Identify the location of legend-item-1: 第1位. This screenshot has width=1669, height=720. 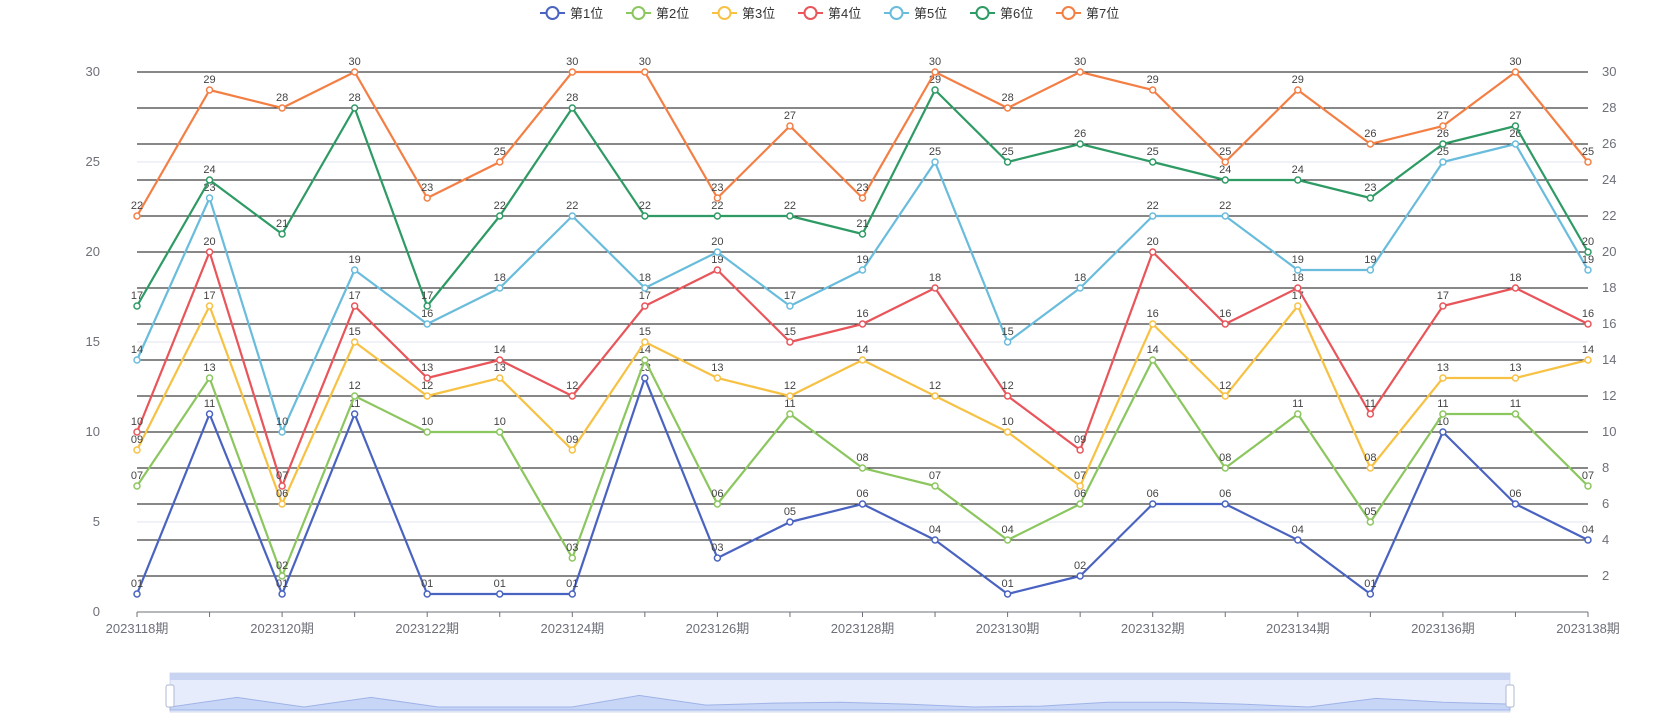
(571, 13).